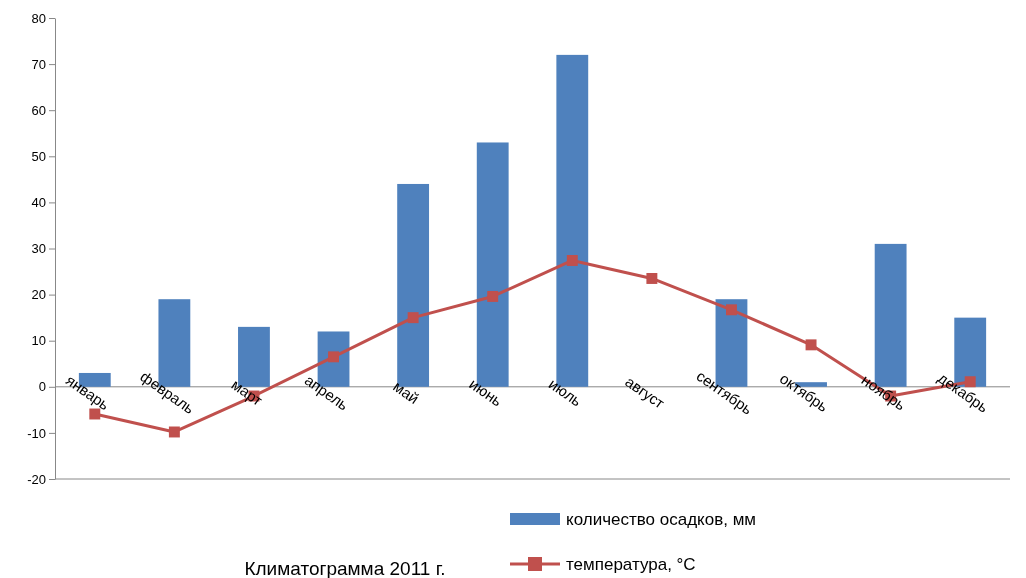 This screenshot has width=1026, height=578. I want to click on y-tick-label: 60, so click(38, 110).